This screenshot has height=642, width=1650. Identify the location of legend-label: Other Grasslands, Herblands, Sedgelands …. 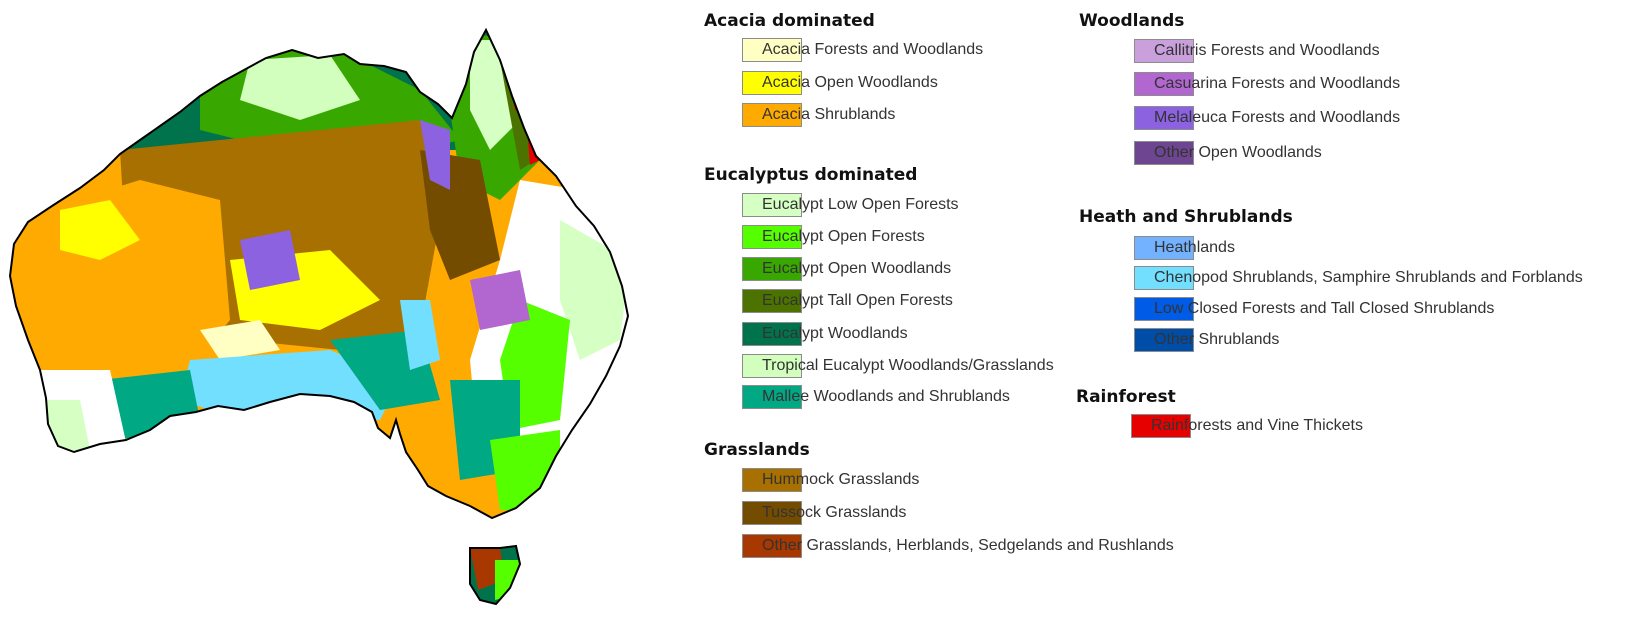
(968, 545).